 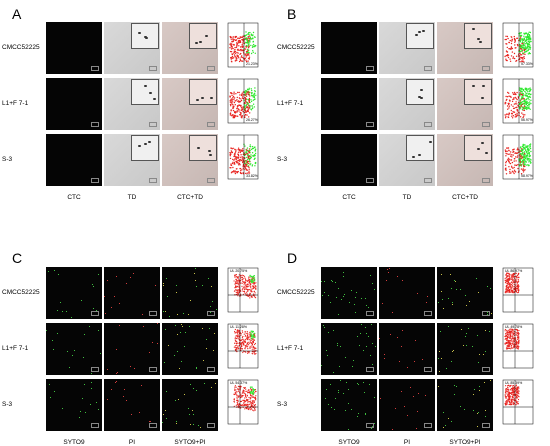 I want to click on panel-letter-d: D, so click(x=292, y=258).